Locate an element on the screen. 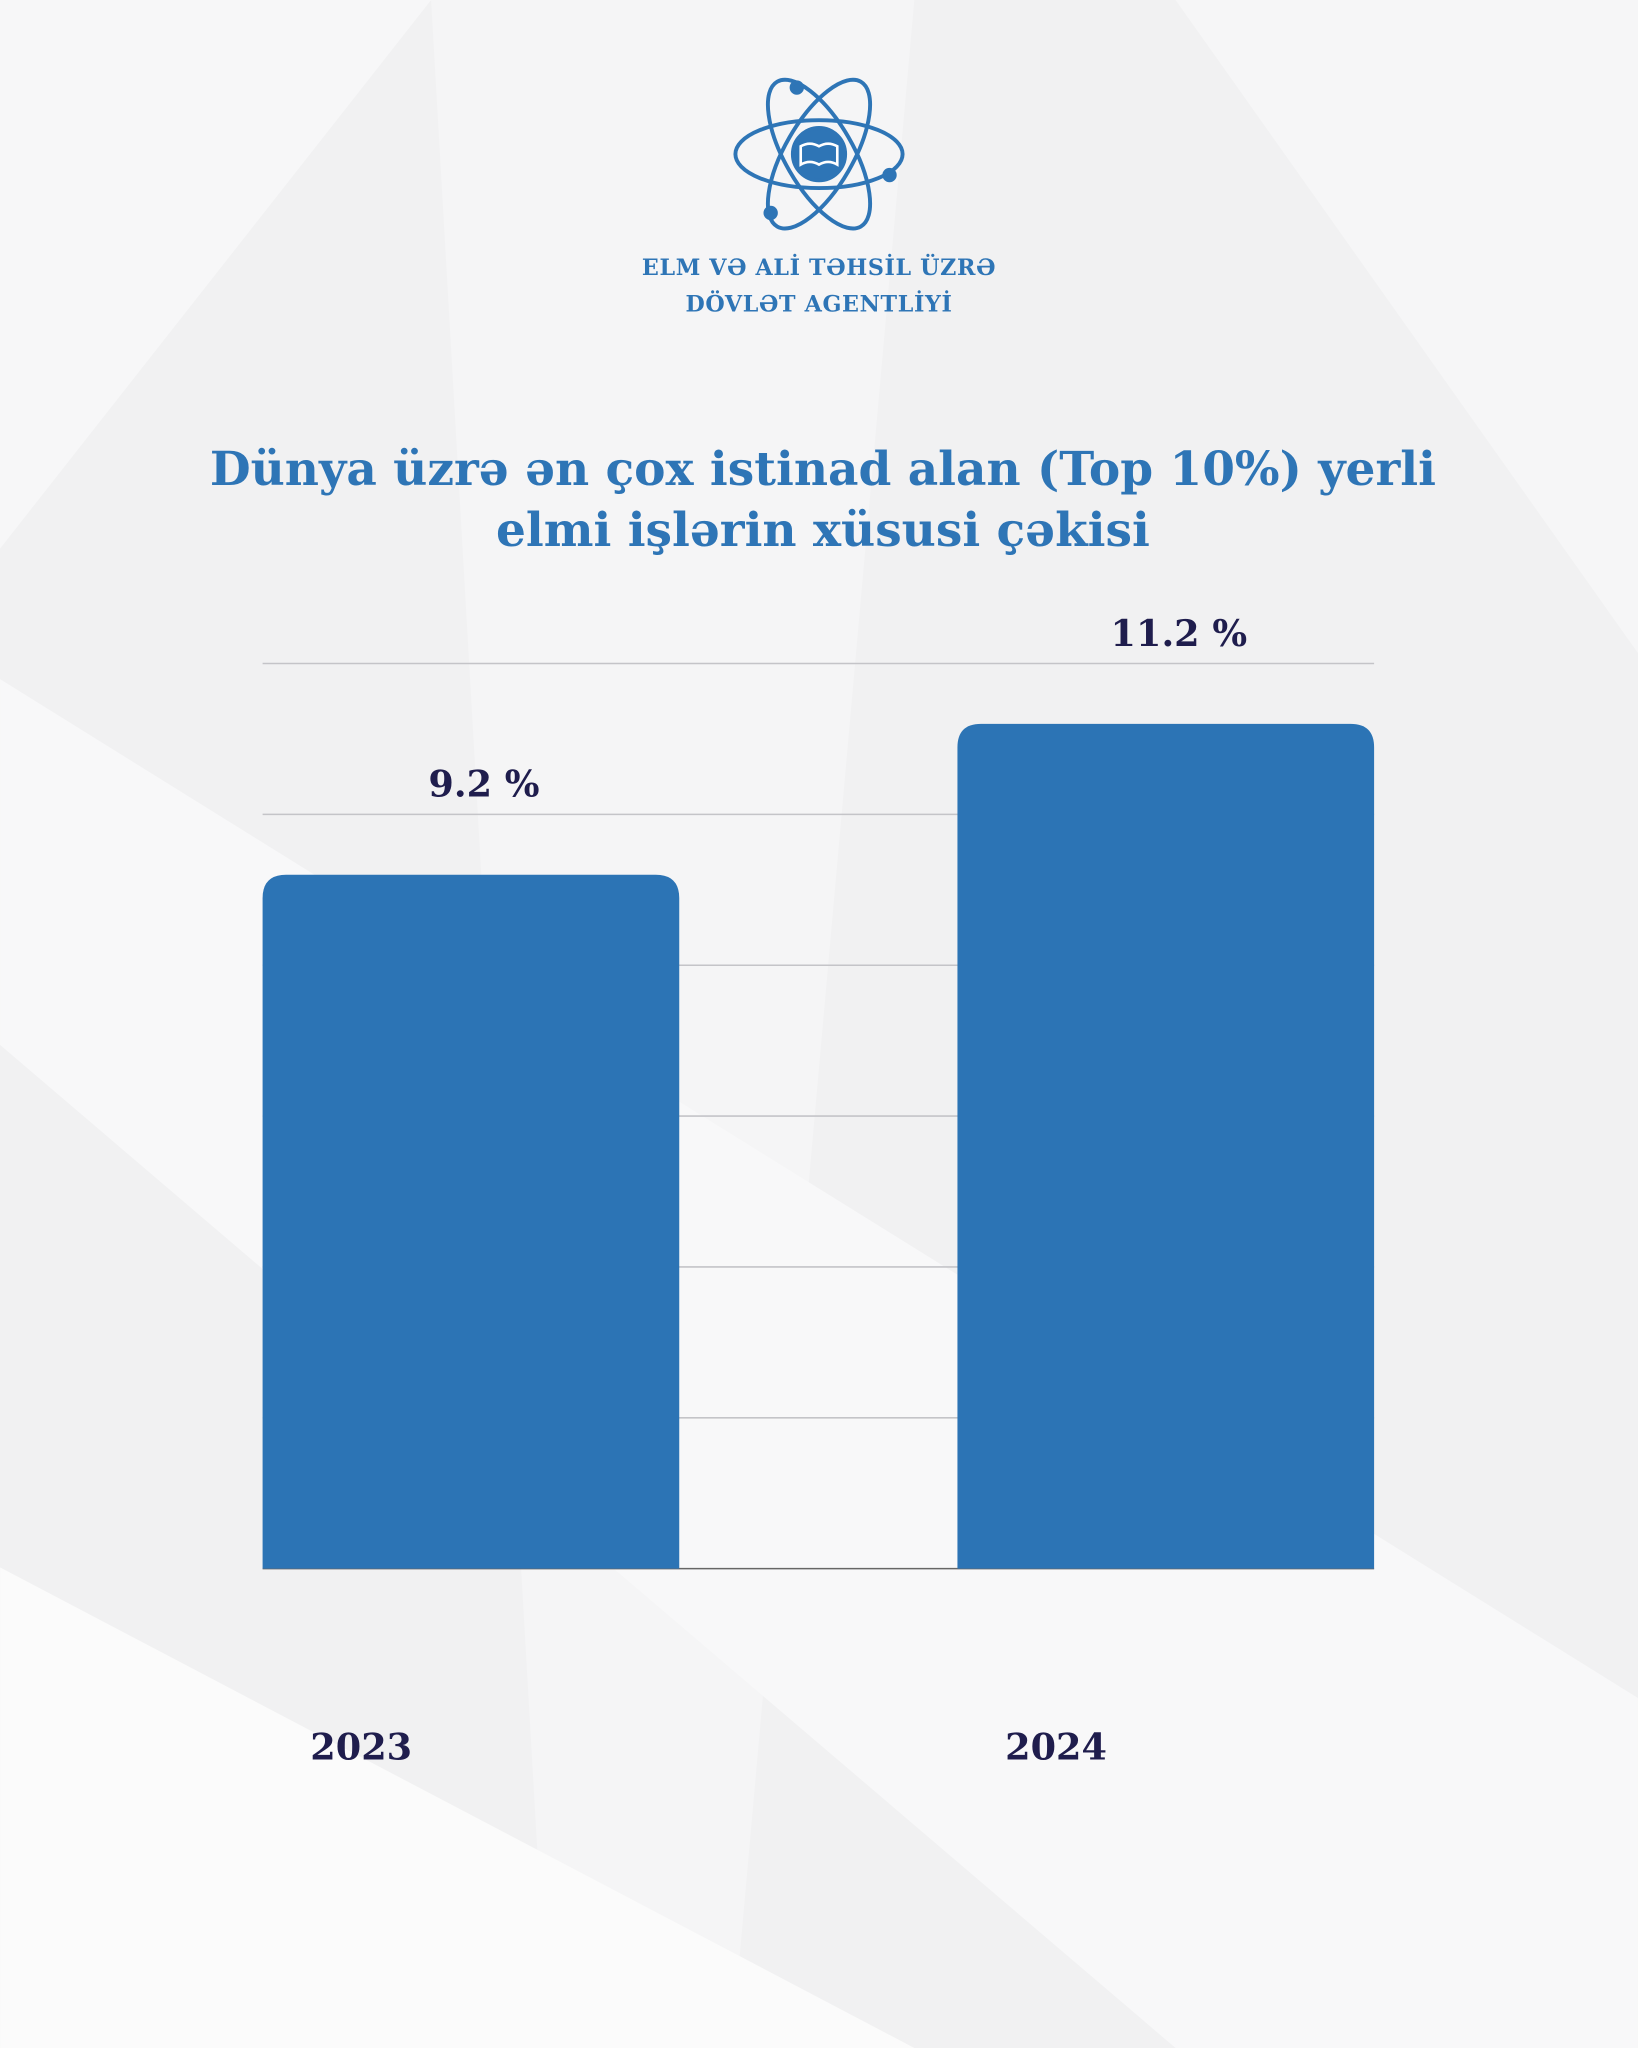 Image resolution: width=1638 pixels, height=2048 pixels. org-name: ELM VƏ ALİ TƏHSİL ÜZRƏ is located at coordinates (819, 267).